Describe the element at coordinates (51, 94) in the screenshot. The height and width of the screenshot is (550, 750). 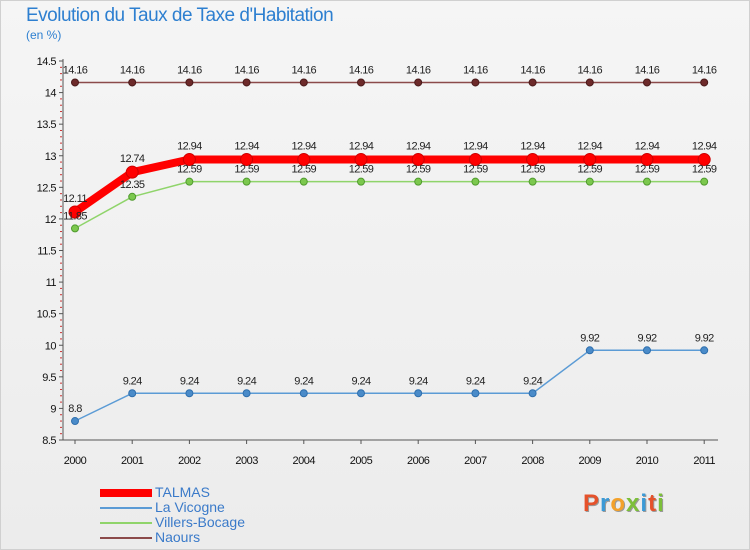
I see `y-tick-label: 14` at that location.